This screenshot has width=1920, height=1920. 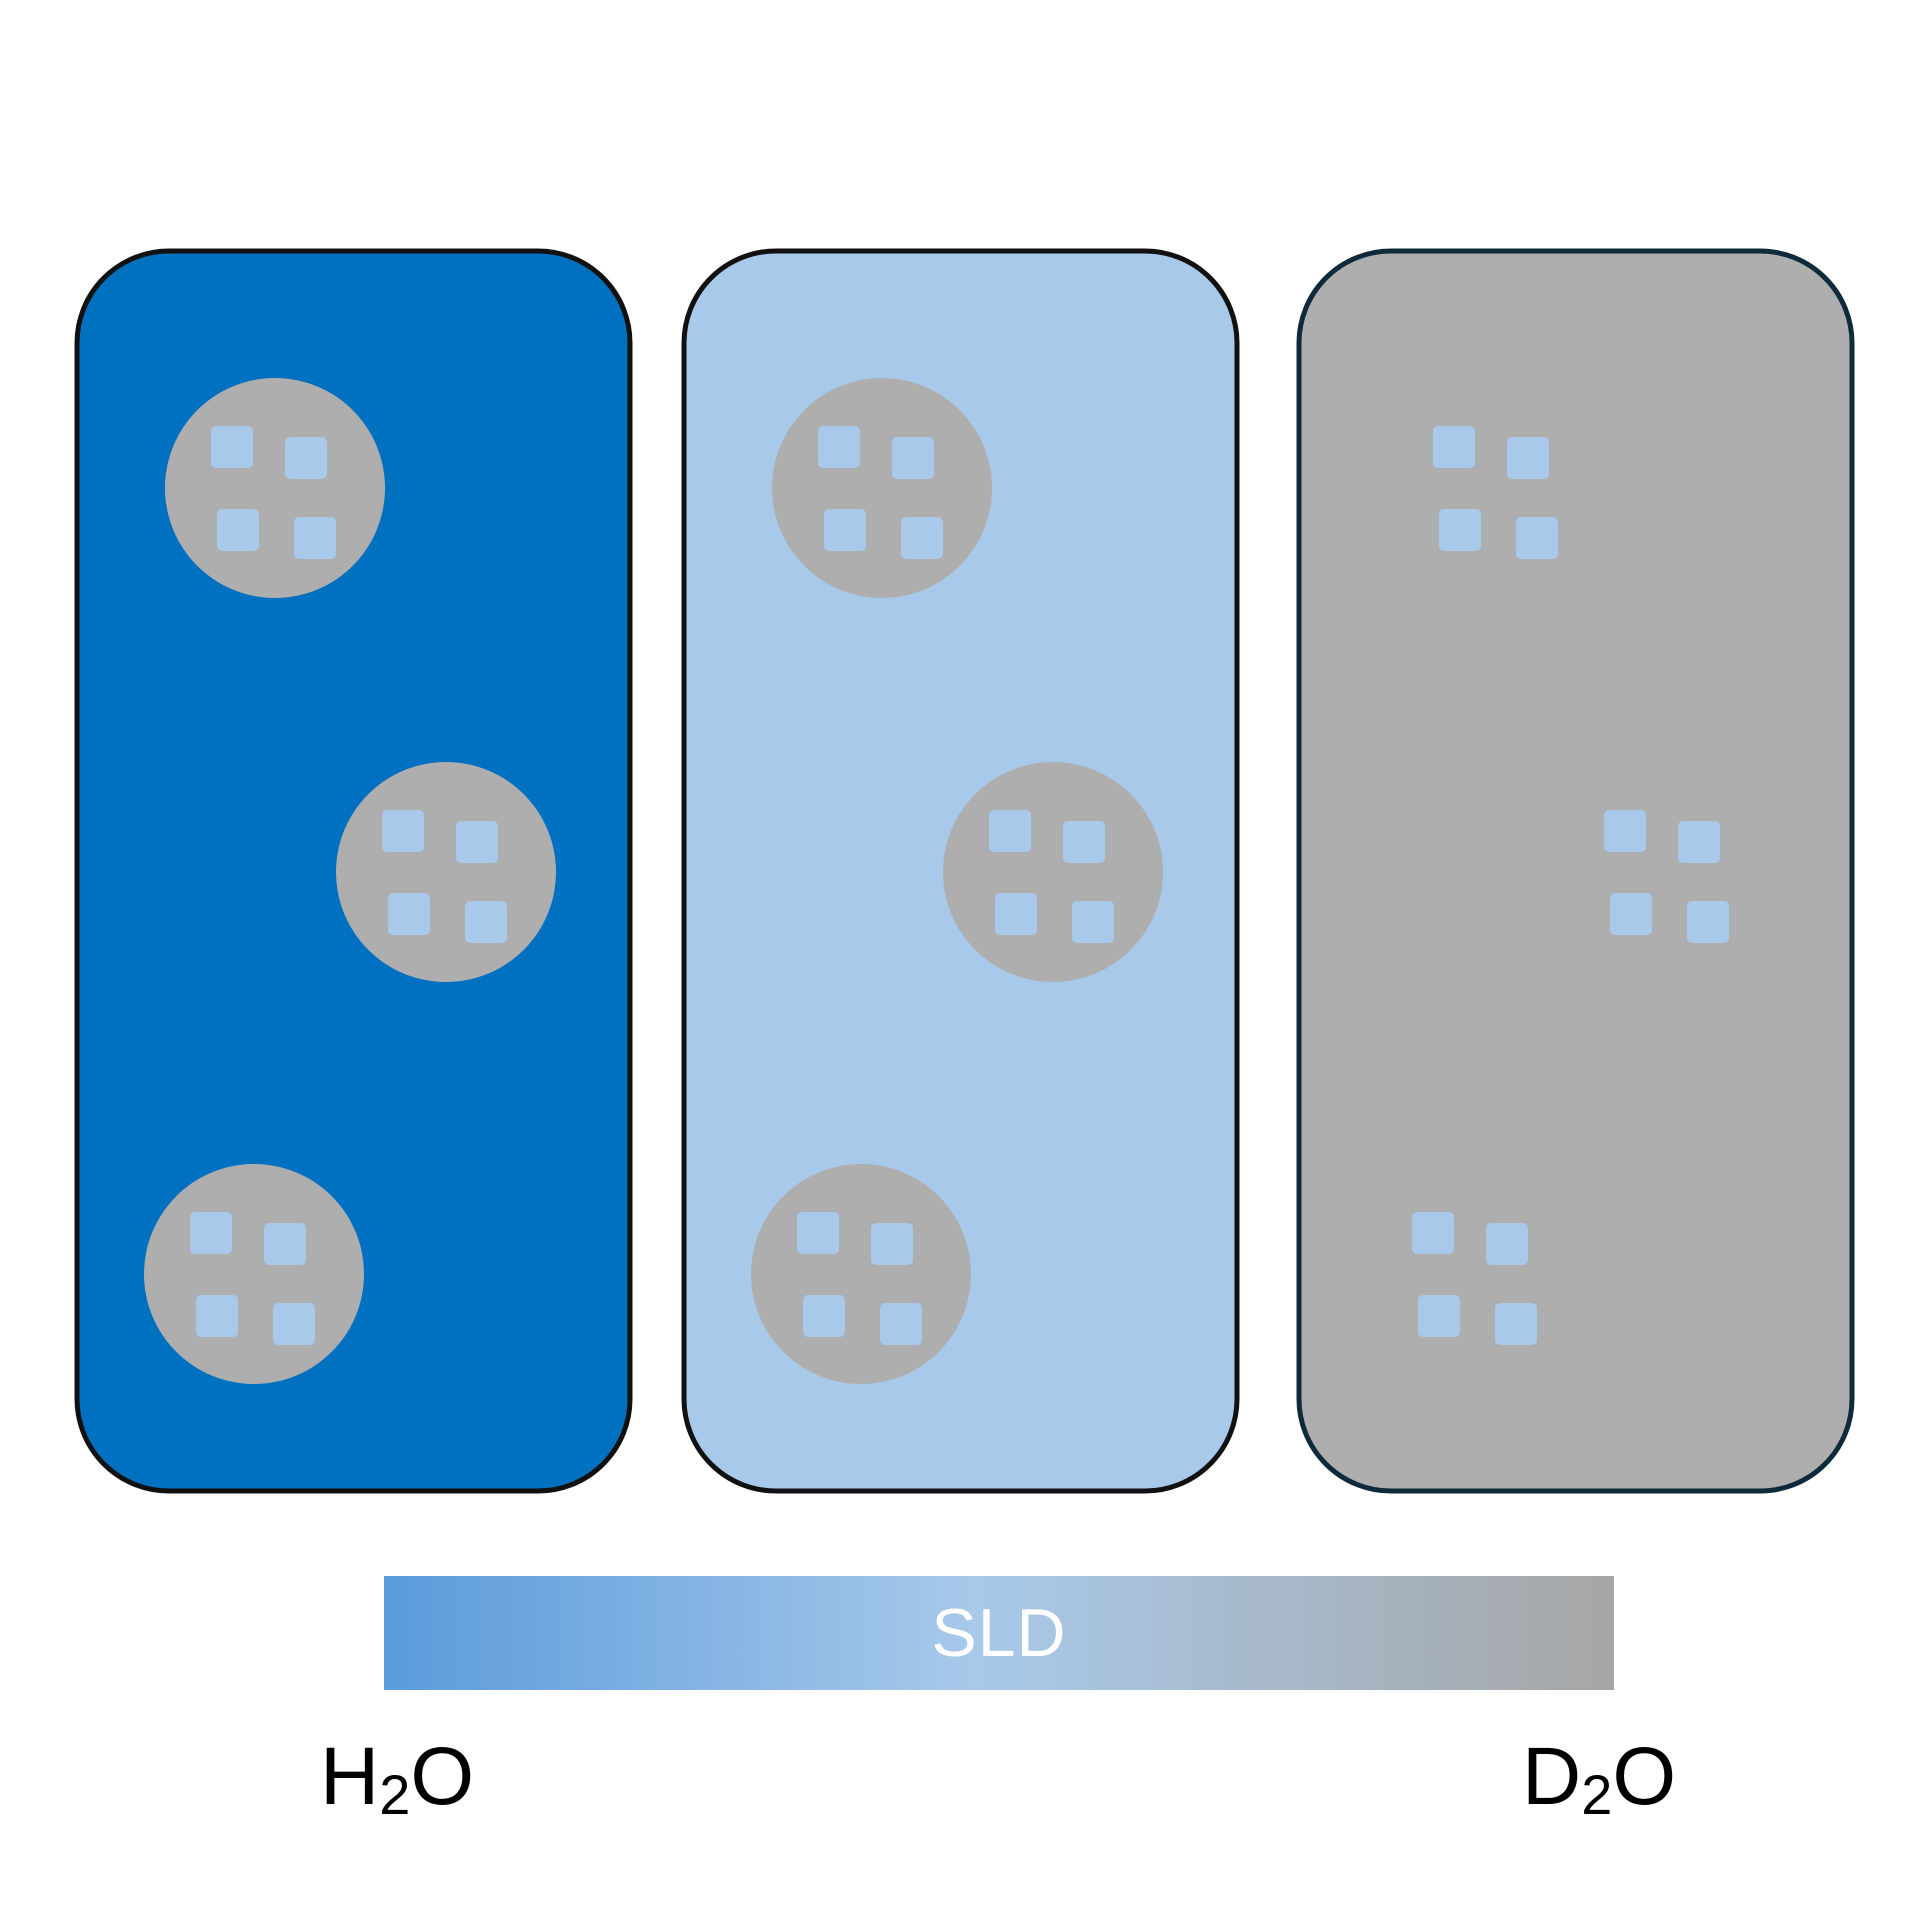 I want to click on h2o-label-tail: O, so click(x=442, y=1776).